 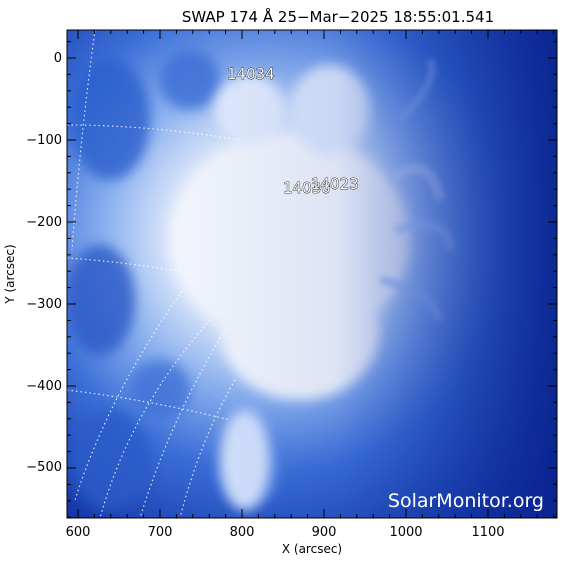 What do you see at coordinates (78, 532) in the screenshot?
I see `x-tick-label: 600` at bounding box center [78, 532].